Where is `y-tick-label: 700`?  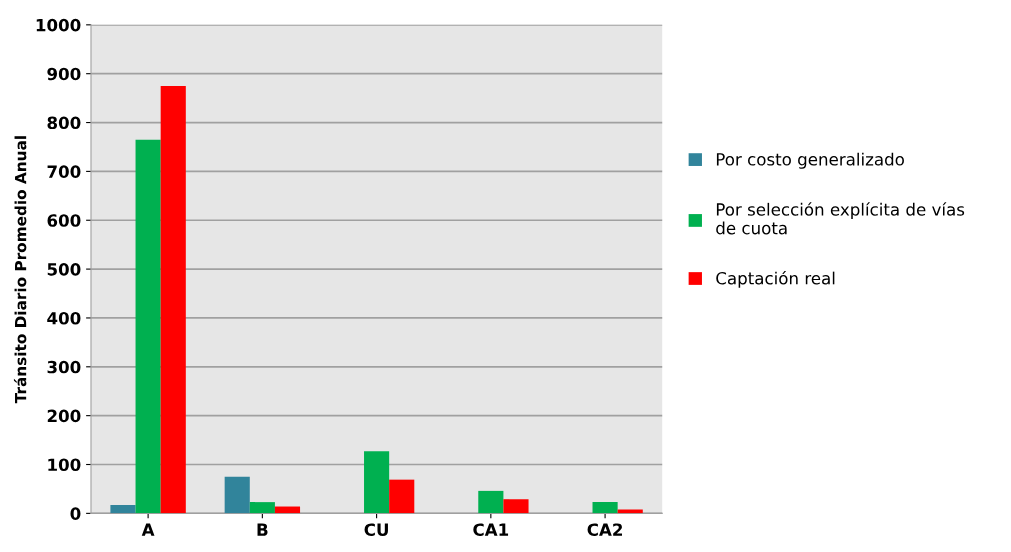 y-tick-label: 700 is located at coordinates (64, 171).